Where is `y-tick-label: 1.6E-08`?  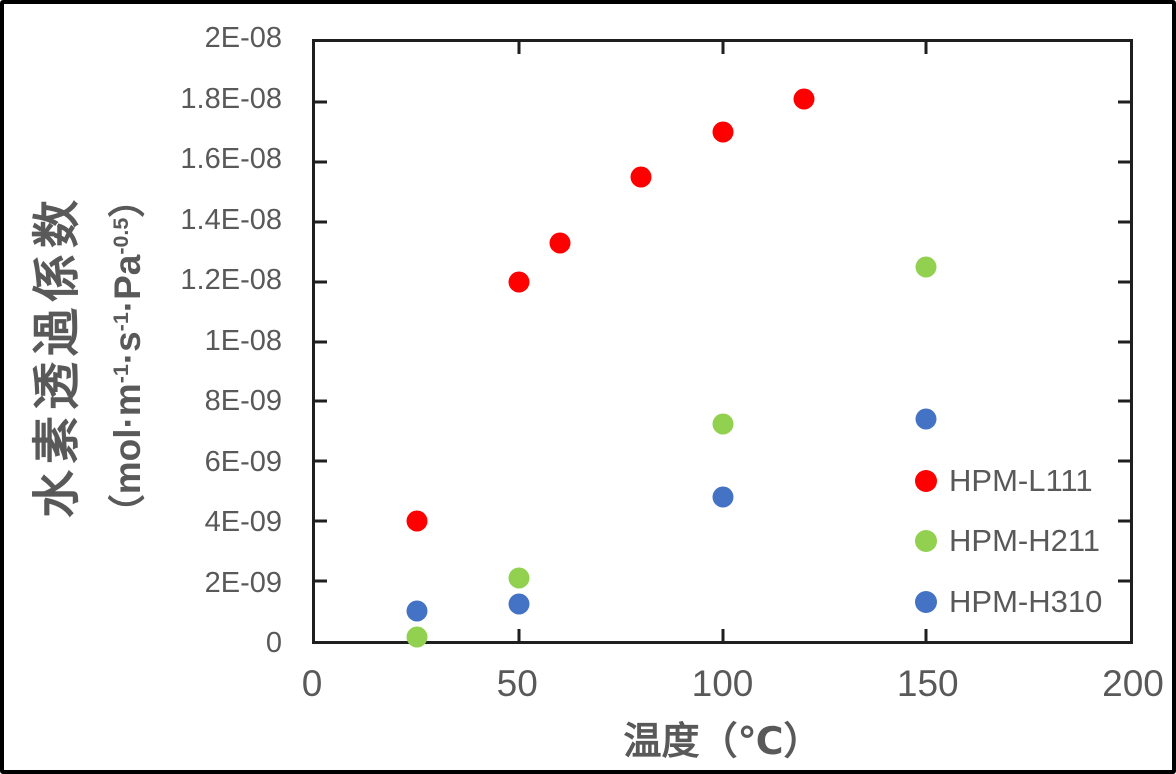
y-tick-label: 1.6E-08 is located at coordinates (231, 158).